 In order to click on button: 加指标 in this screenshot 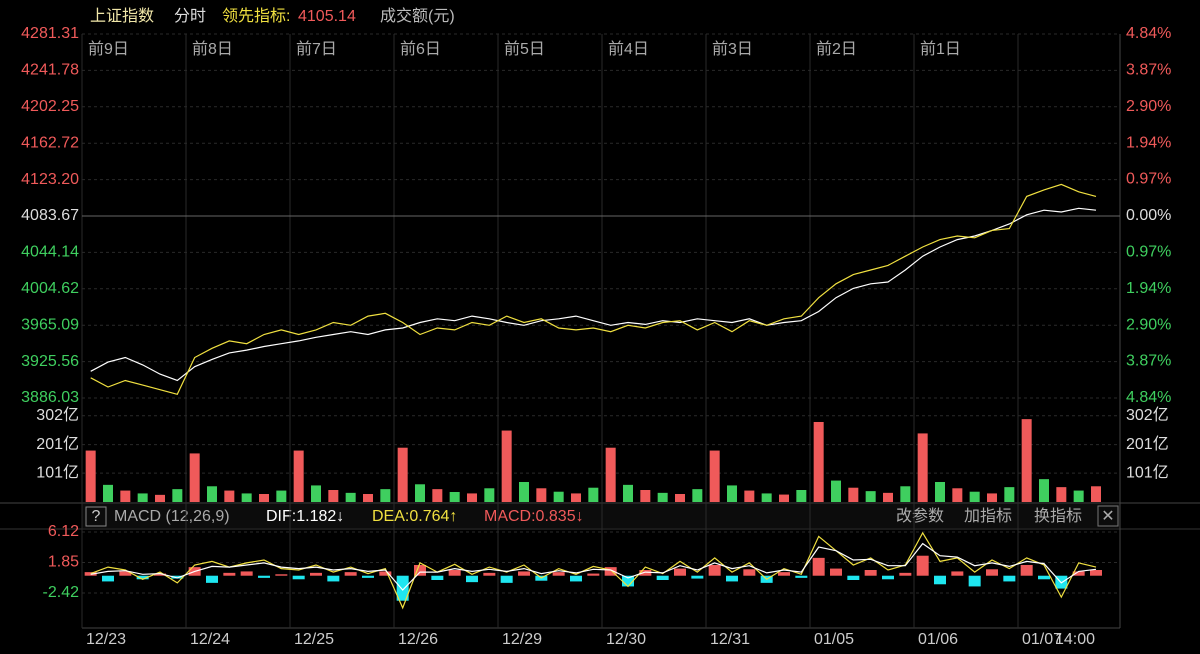, I will do `click(988, 516)`.